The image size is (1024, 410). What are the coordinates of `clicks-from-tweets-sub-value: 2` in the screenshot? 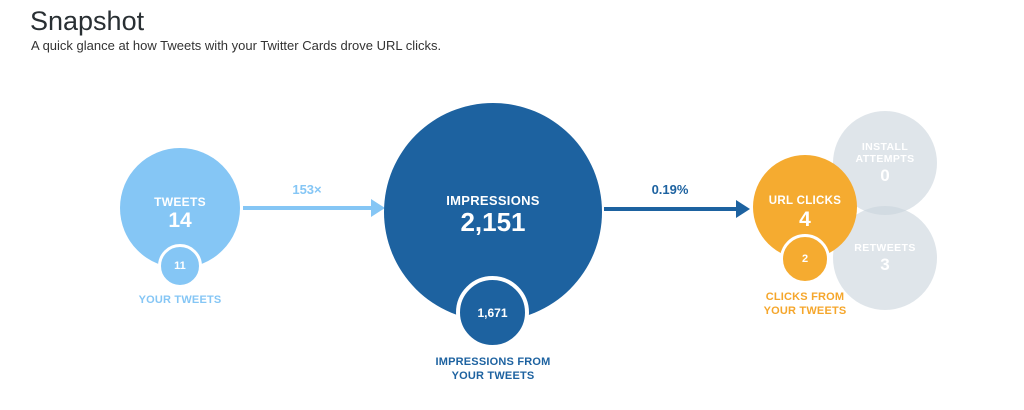 It's located at (805, 259).